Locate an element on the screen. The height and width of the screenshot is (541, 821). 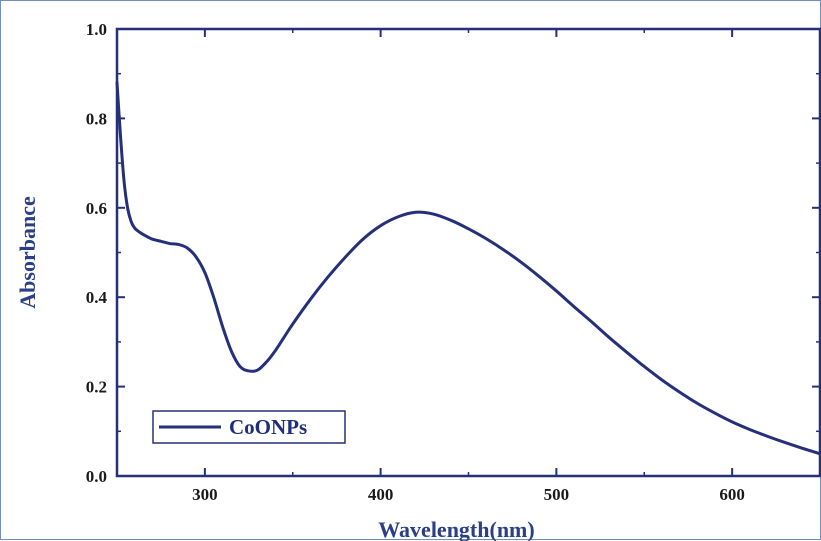
x-tick-label: 400 is located at coordinates (381, 494).